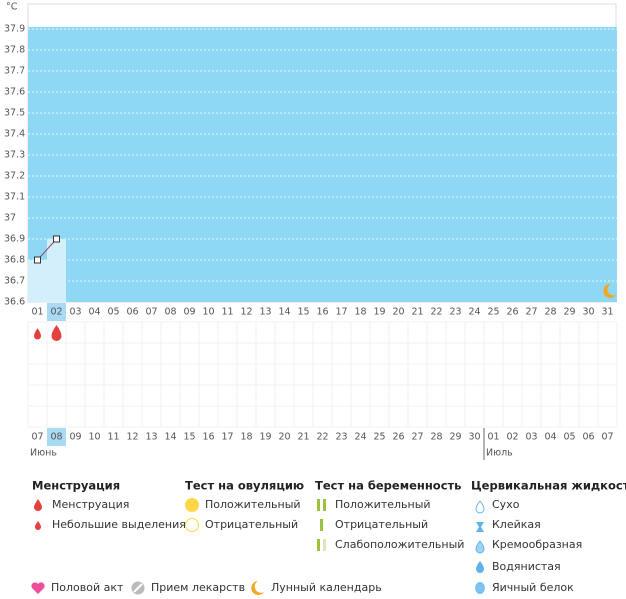 The height and width of the screenshot is (599, 626). Describe the element at coordinates (14, 155) in the screenshot. I see `y-tick-label: 37.3` at that location.